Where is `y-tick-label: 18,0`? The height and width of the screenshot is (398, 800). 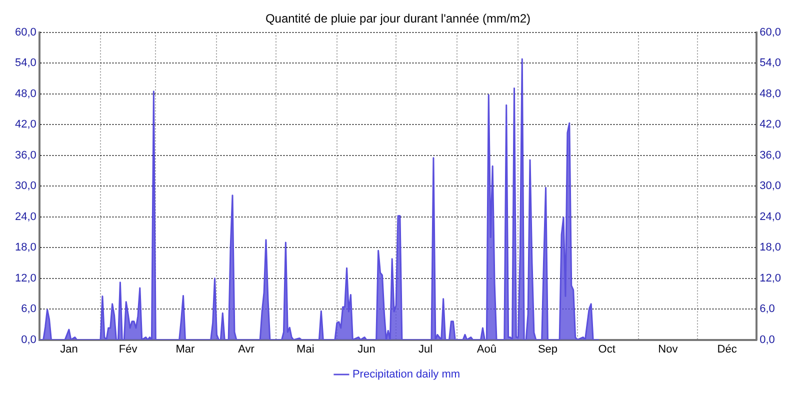 y-tick-label: 18,0 is located at coordinates (25, 248).